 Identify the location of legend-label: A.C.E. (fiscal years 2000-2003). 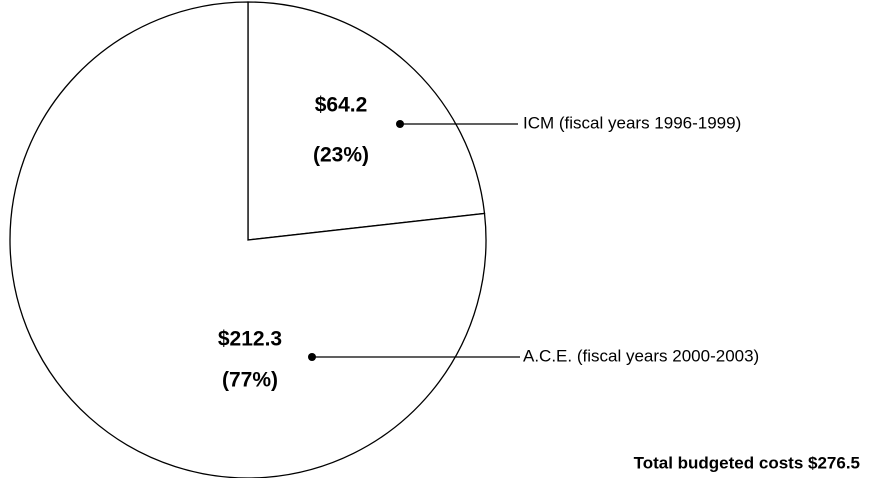
(641, 355).